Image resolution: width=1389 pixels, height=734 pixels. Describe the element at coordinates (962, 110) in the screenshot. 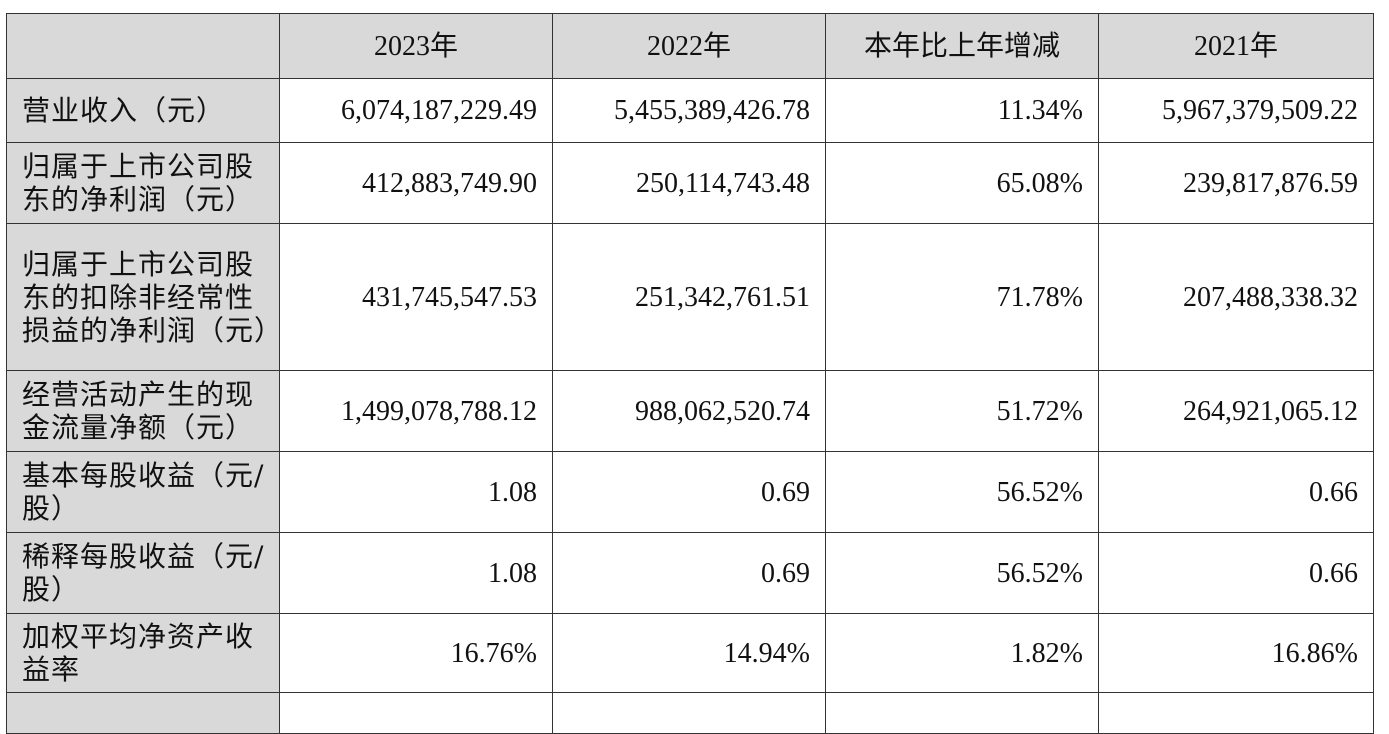

I see `cell-yoy-change: 11.34%` at that location.